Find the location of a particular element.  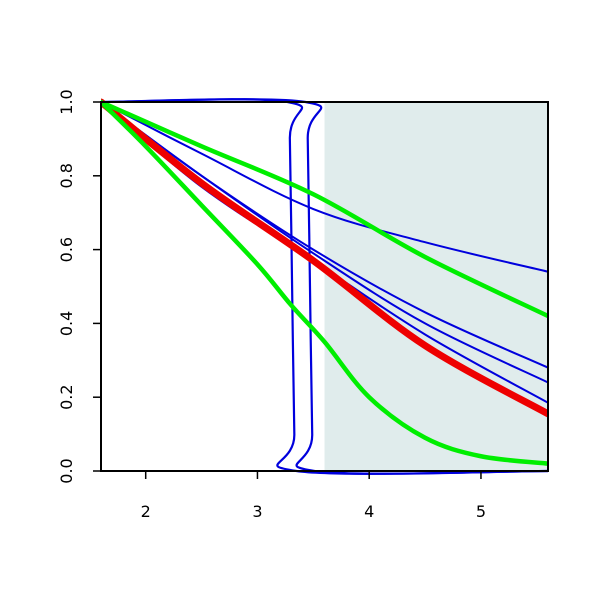

x-tick-label: 2 is located at coordinates (146, 511).